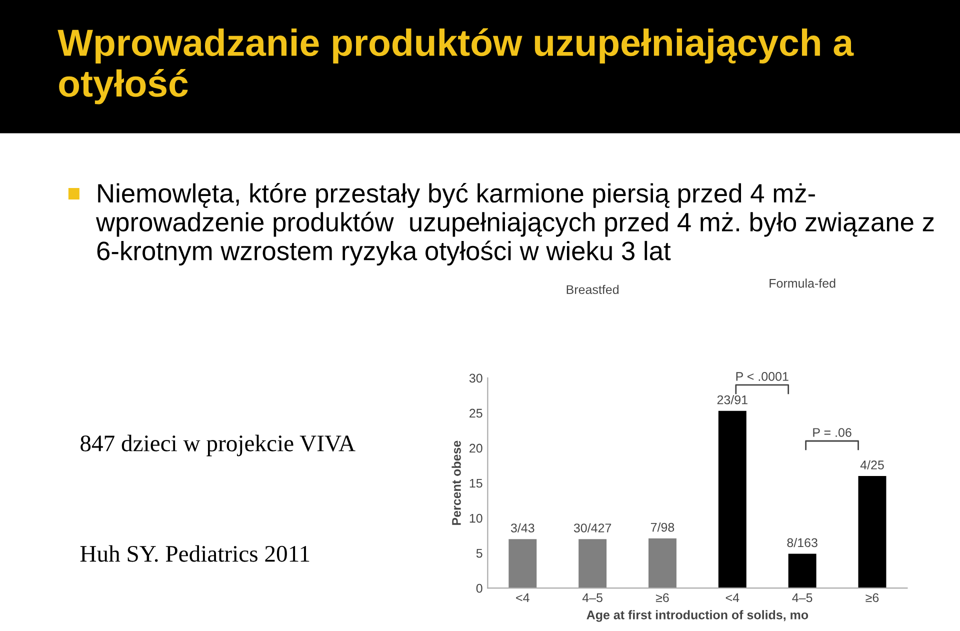 This screenshot has width=960, height=631. What do you see at coordinates (456, 482) in the screenshot?
I see `y-axis-title: Percent obese` at bounding box center [456, 482].